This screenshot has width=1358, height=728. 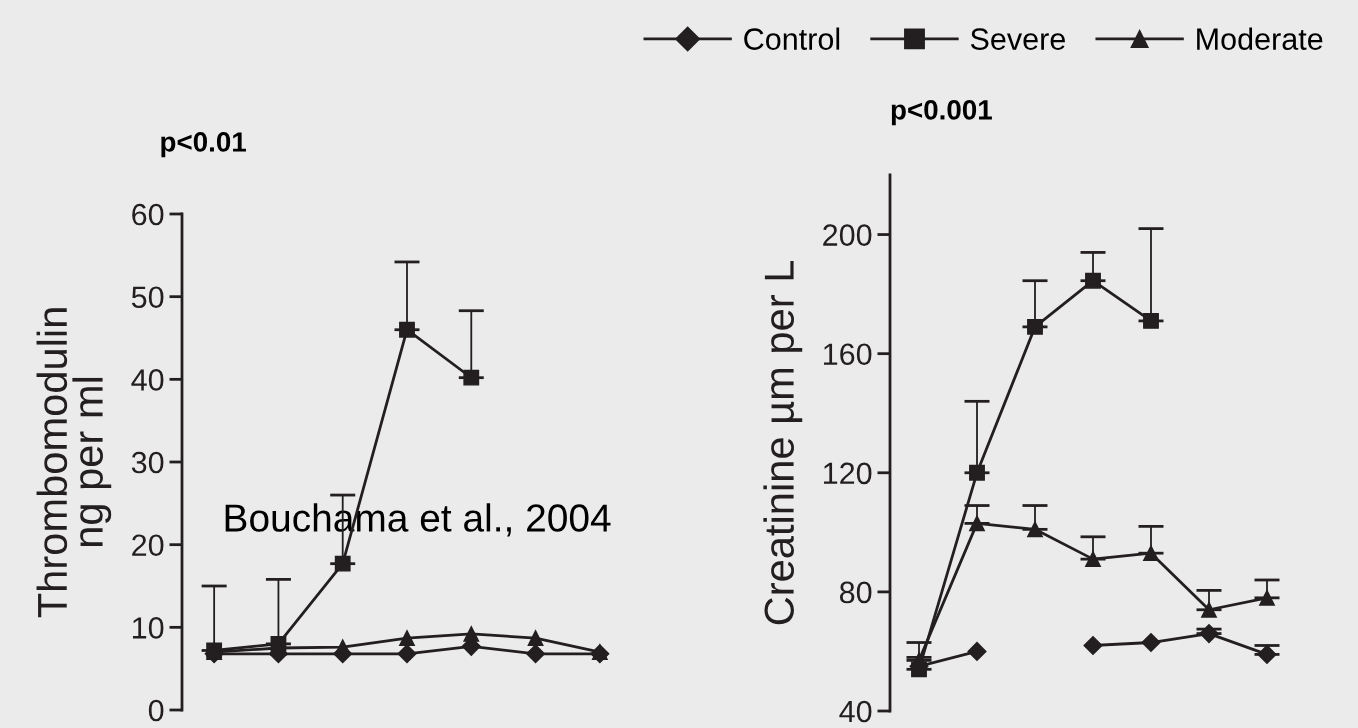 What do you see at coordinates (1017, 39) in the screenshot?
I see `legend-label: Severe` at bounding box center [1017, 39].